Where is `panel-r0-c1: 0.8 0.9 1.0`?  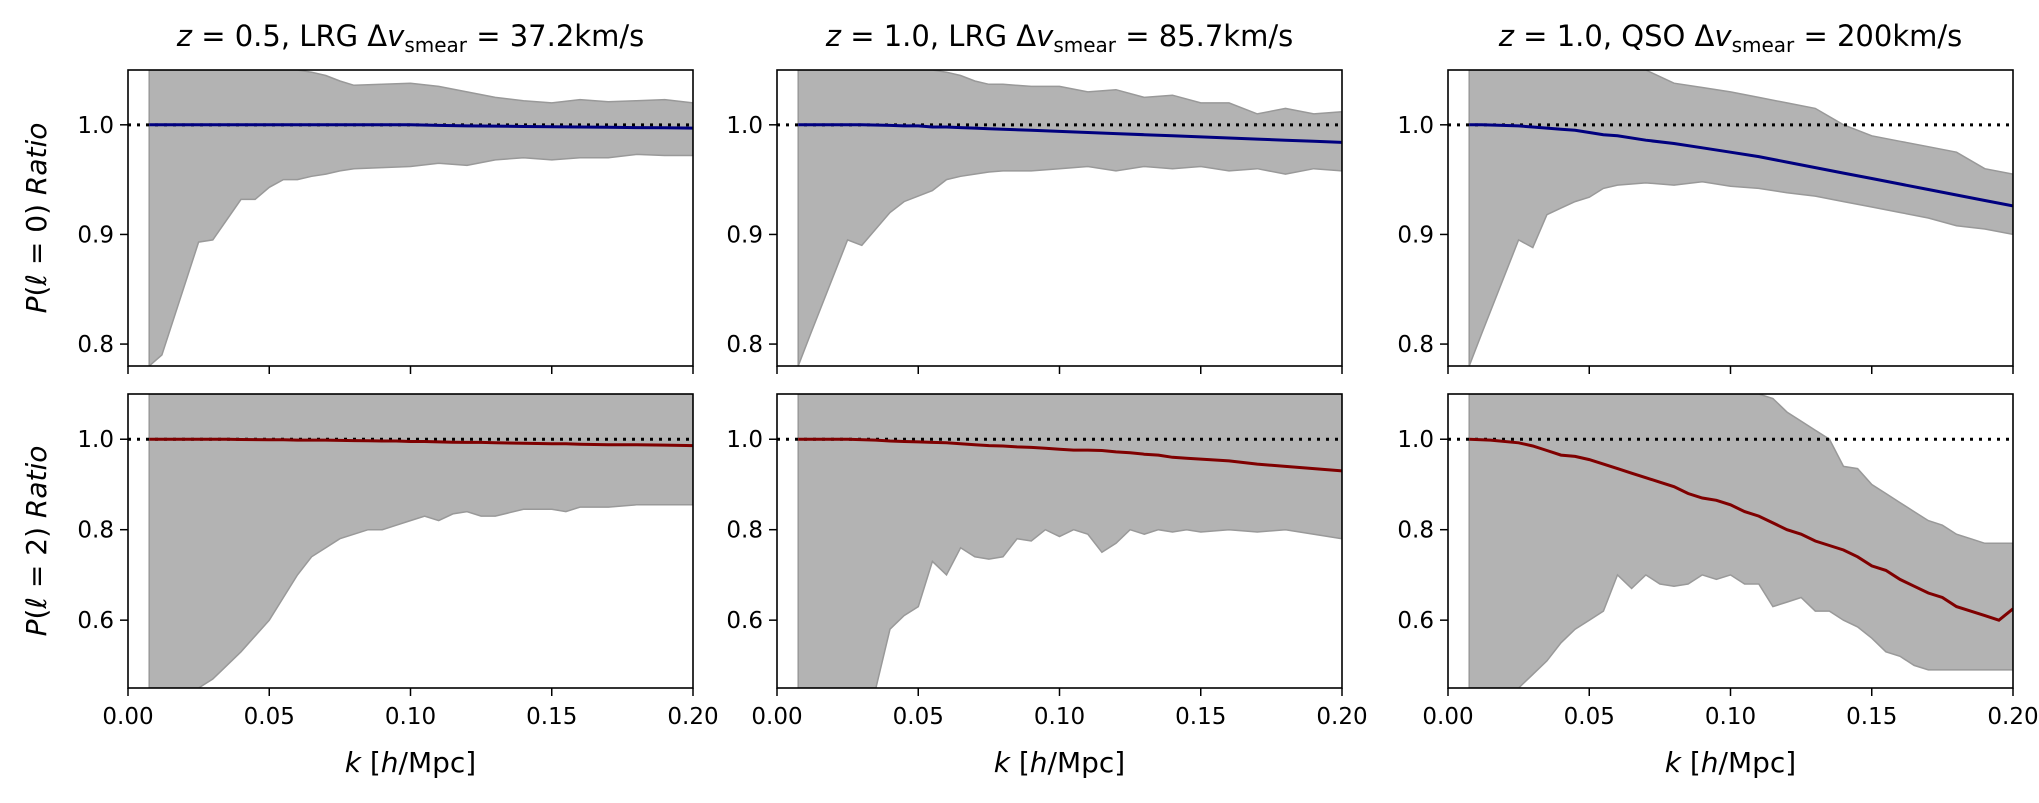
panel-r0-c1: 0.8 0.9 1.0 is located at coordinates (1034, 221).